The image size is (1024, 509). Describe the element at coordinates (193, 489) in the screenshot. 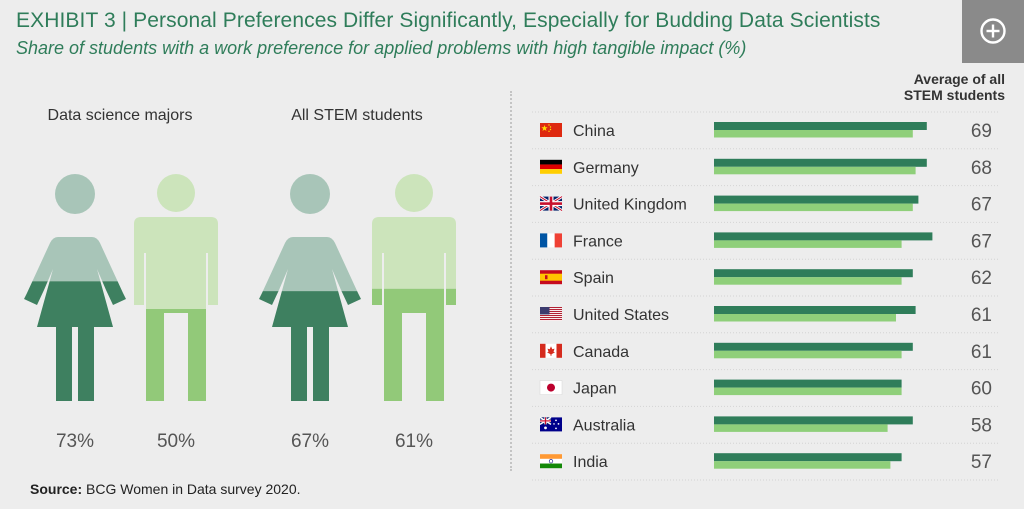

I see `source-text: BCG Women in Data survey 2020.` at that location.